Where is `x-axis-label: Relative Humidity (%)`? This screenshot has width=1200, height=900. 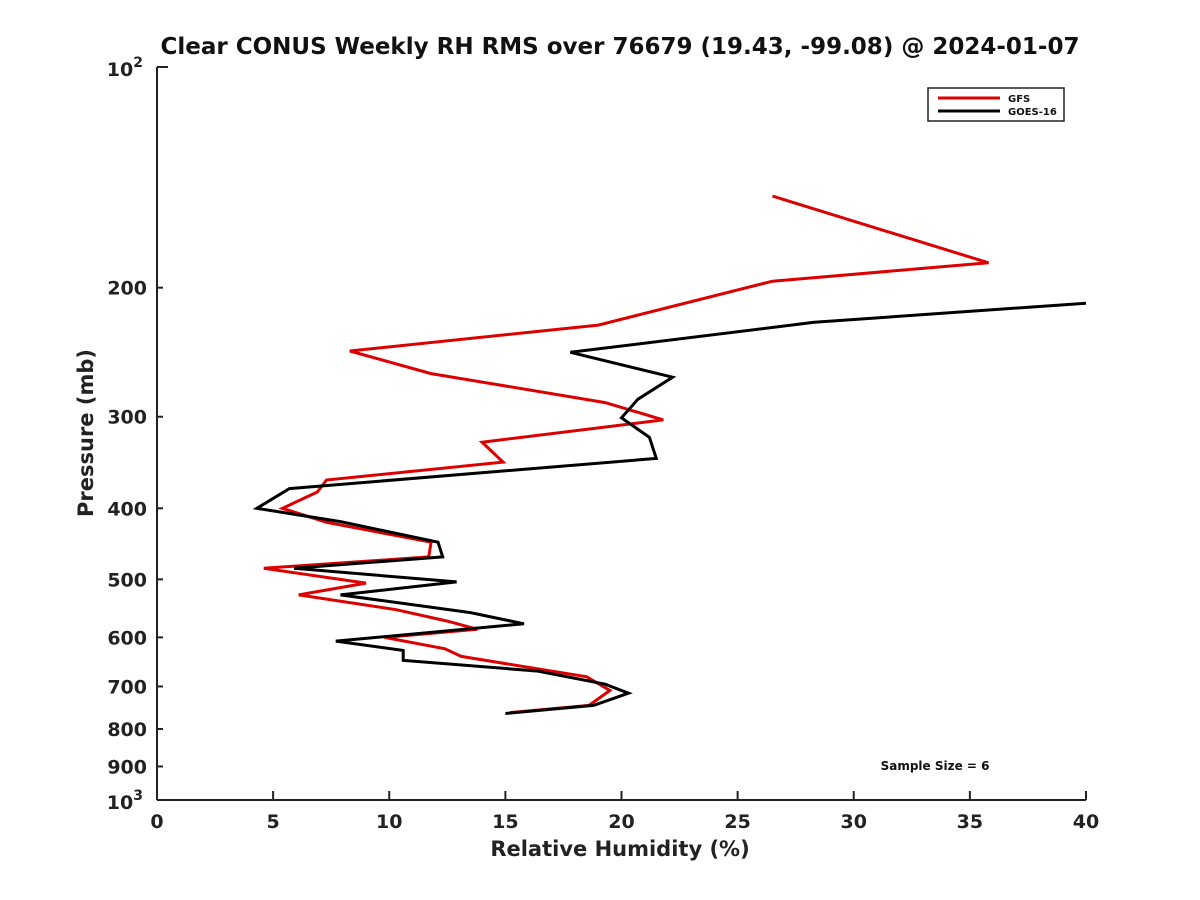 x-axis-label: Relative Humidity (%) is located at coordinates (619, 849).